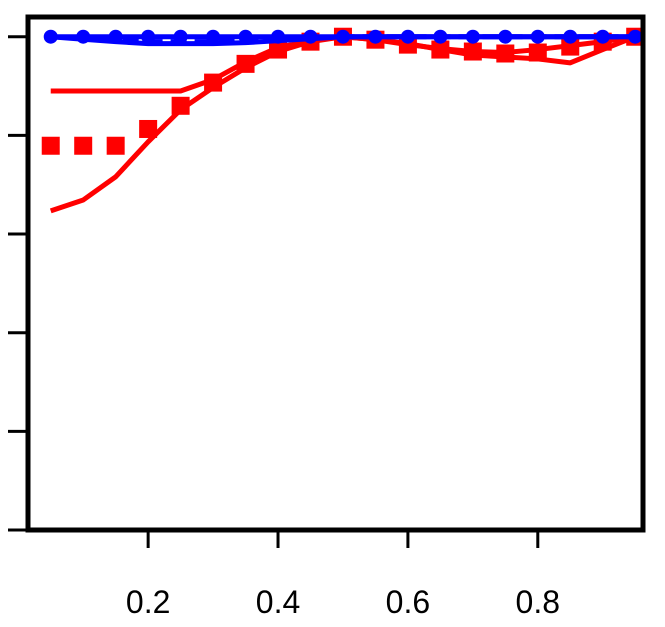  Describe the element at coordinates (408, 602) in the screenshot. I see `x-tick-label: 0.6` at that location.